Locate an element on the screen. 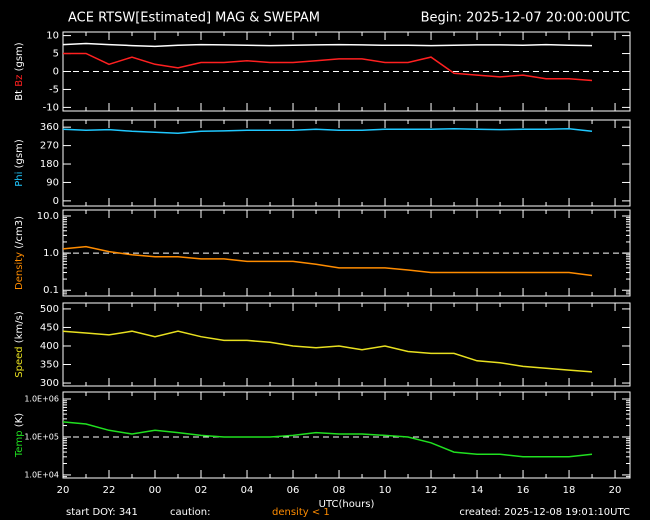 The image size is (650, 520). x-tick-label: 18 is located at coordinates (569, 490).